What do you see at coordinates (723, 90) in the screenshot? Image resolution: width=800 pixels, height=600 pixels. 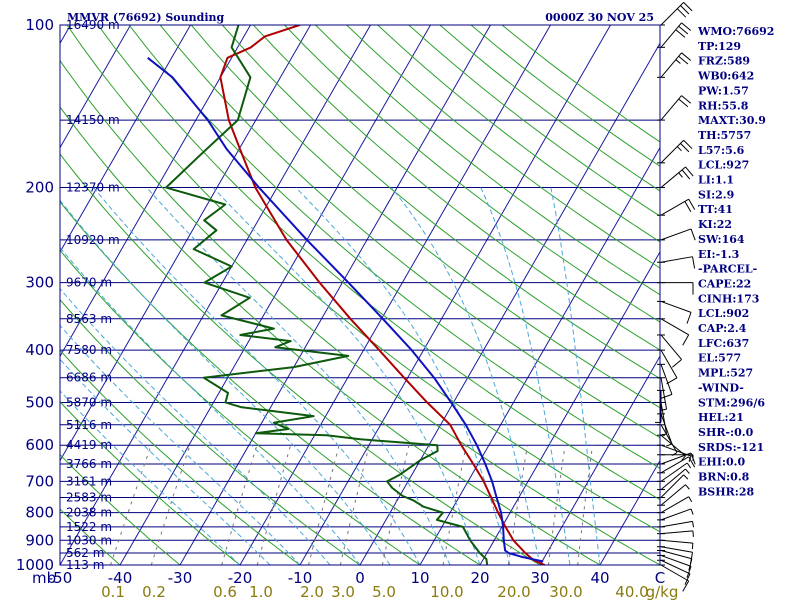 I see `index-value: PW:1.57` at bounding box center [723, 90].